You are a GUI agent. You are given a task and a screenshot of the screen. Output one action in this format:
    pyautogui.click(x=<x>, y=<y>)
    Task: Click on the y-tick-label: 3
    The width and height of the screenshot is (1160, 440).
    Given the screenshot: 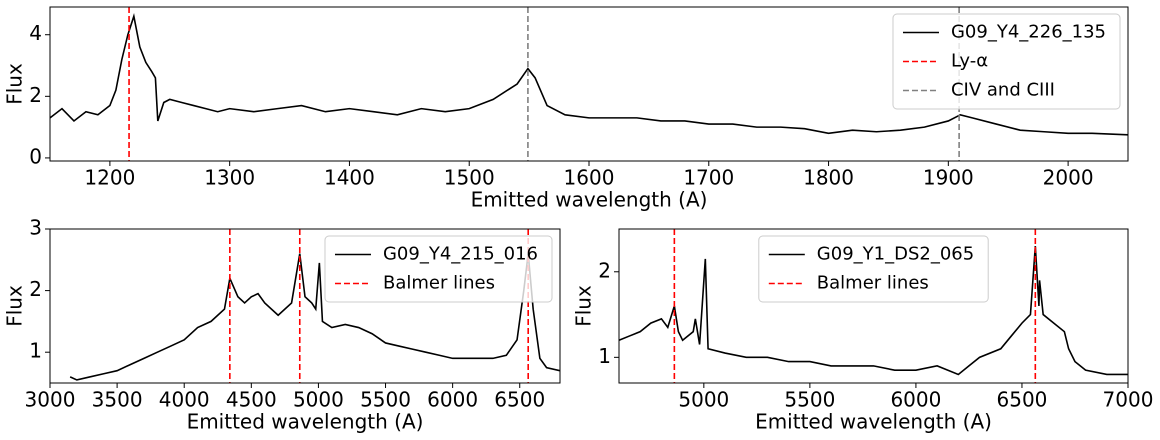 What is the action you would take?
    pyautogui.click(x=35, y=228)
    